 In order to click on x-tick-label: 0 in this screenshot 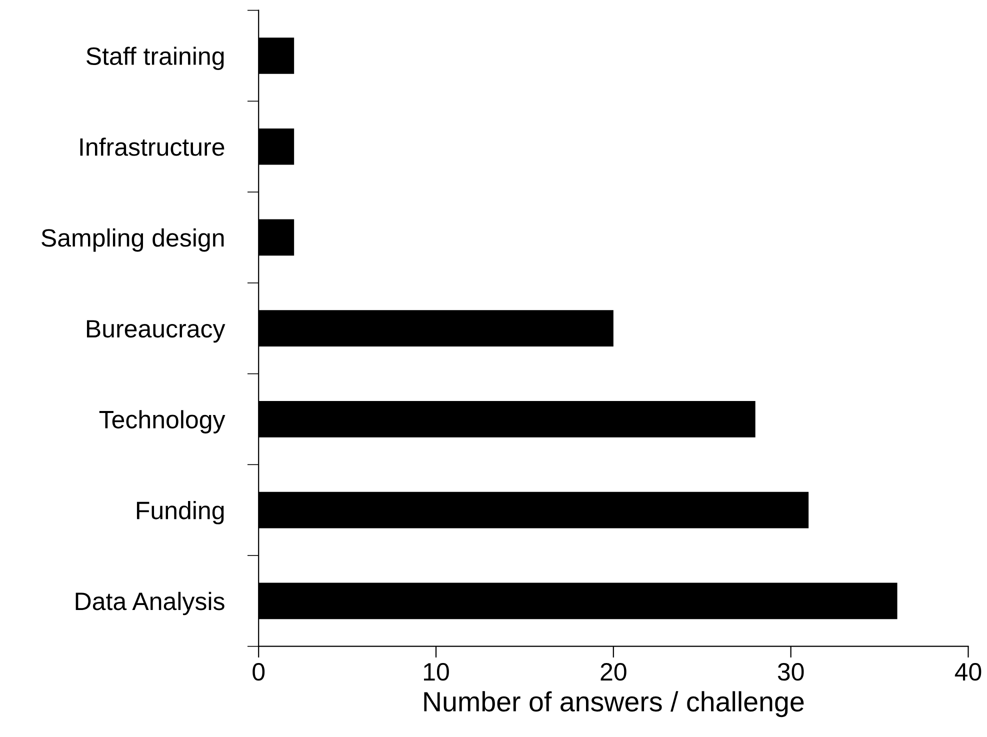, I will do `click(258, 671)`.